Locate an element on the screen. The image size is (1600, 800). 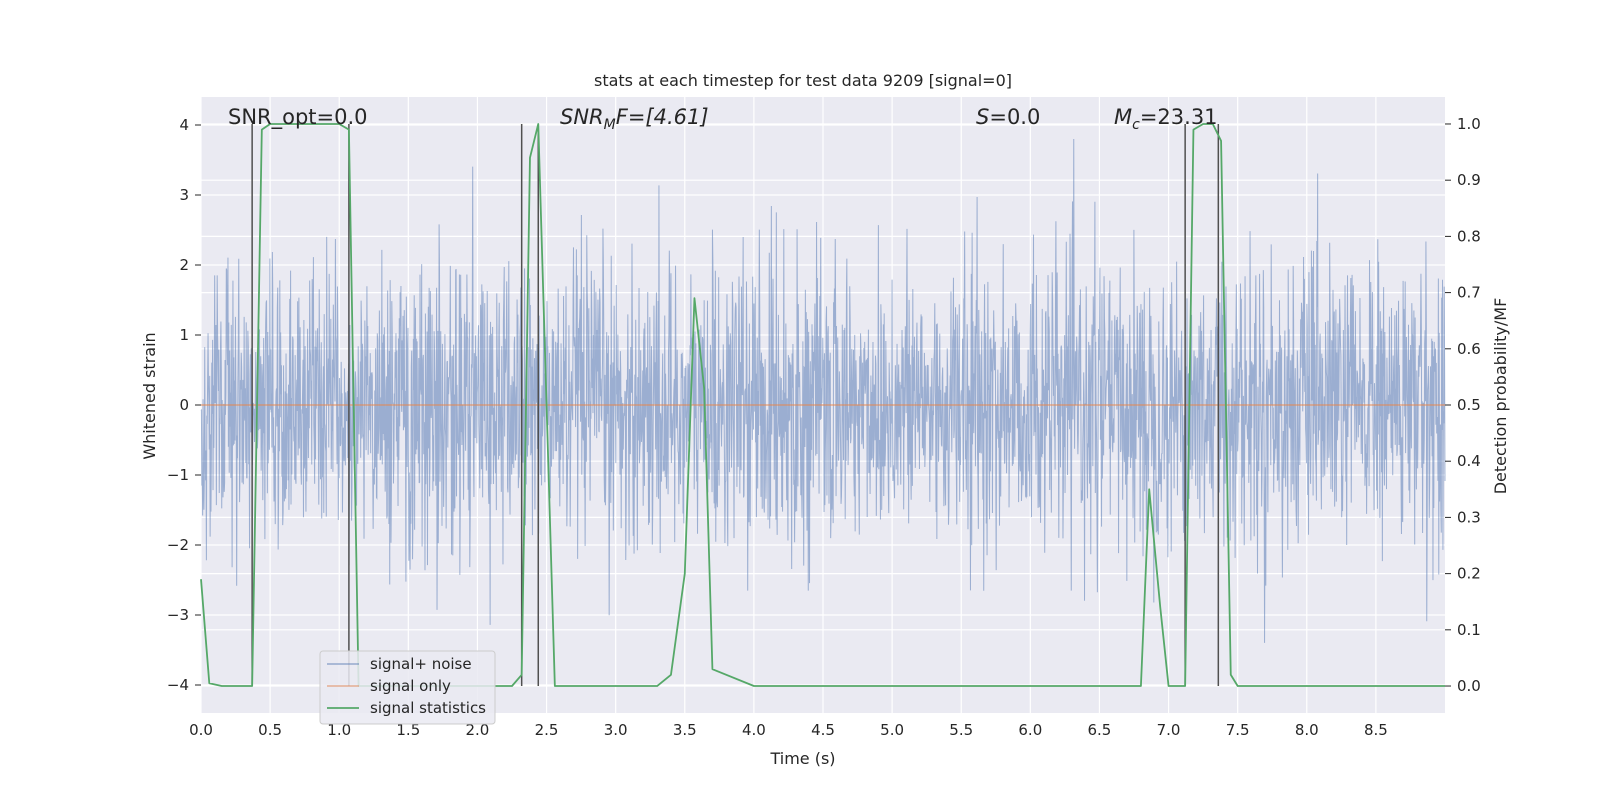
y-tick-label: 4 is located at coordinates (184, 125).